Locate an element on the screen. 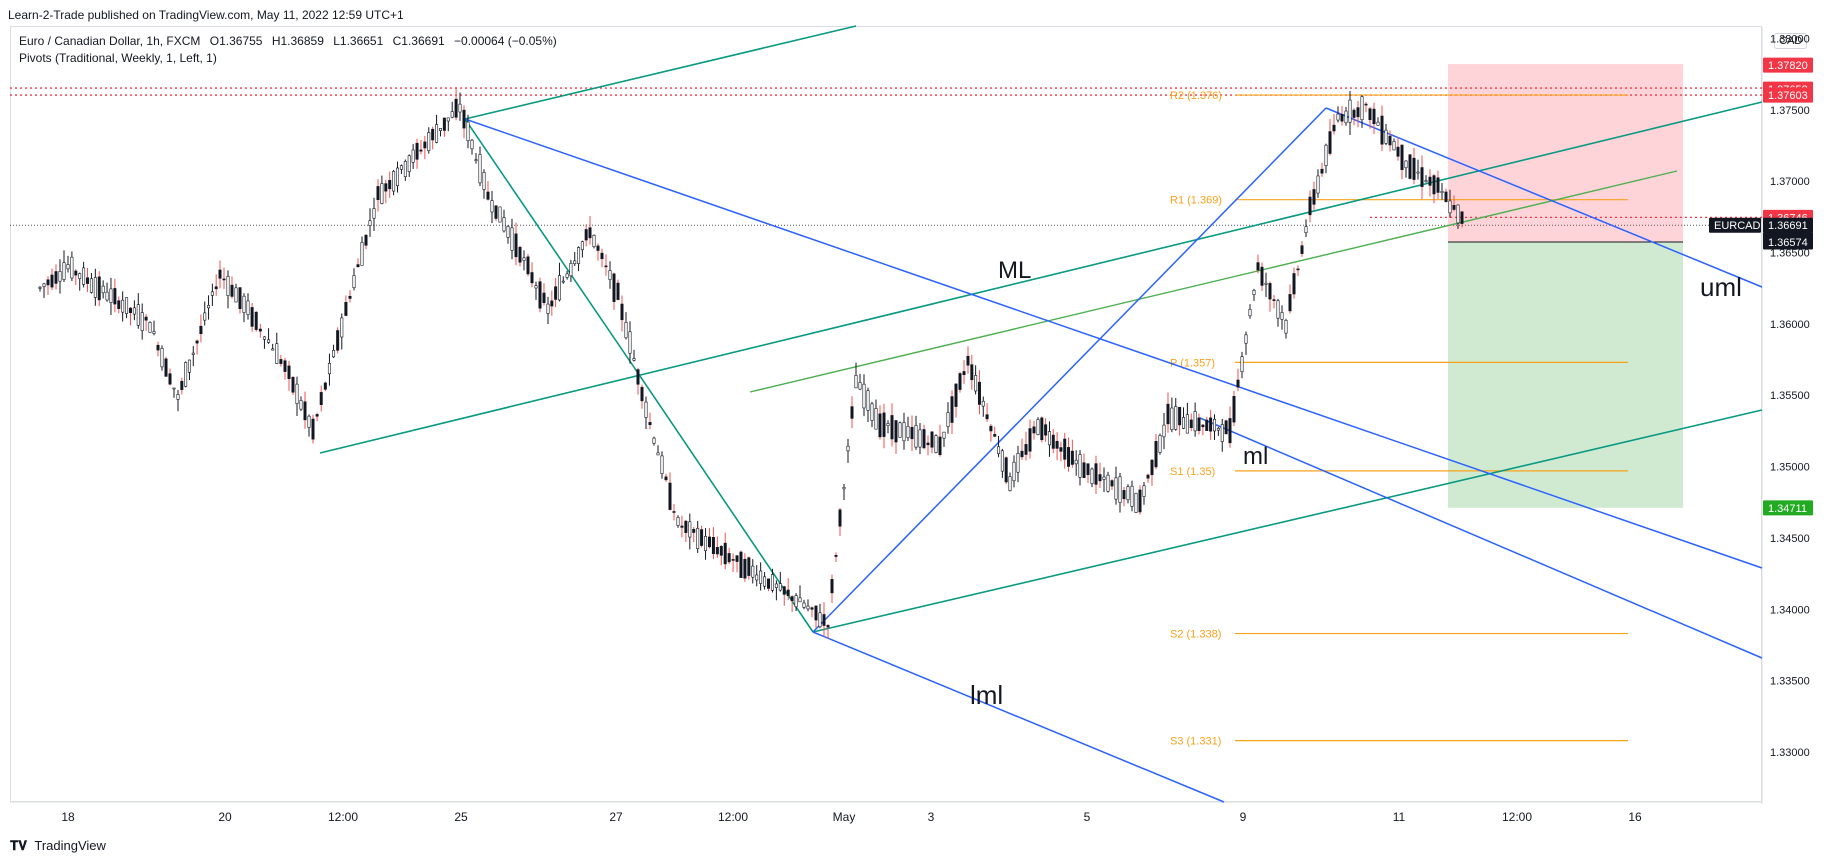  x-tick-label: 9 is located at coordinates (1243, 817).